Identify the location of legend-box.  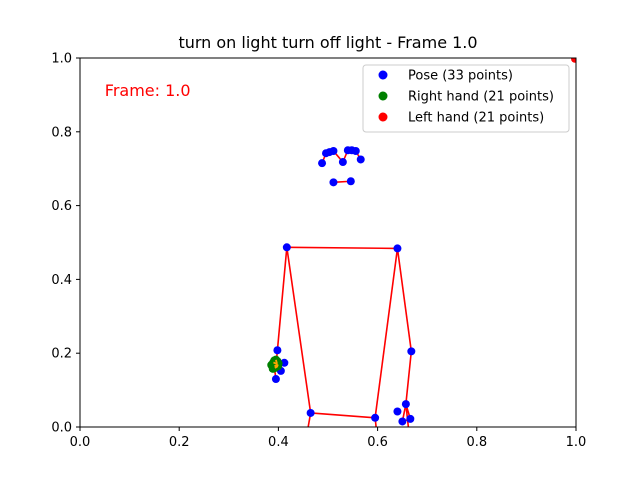
(466, 98).